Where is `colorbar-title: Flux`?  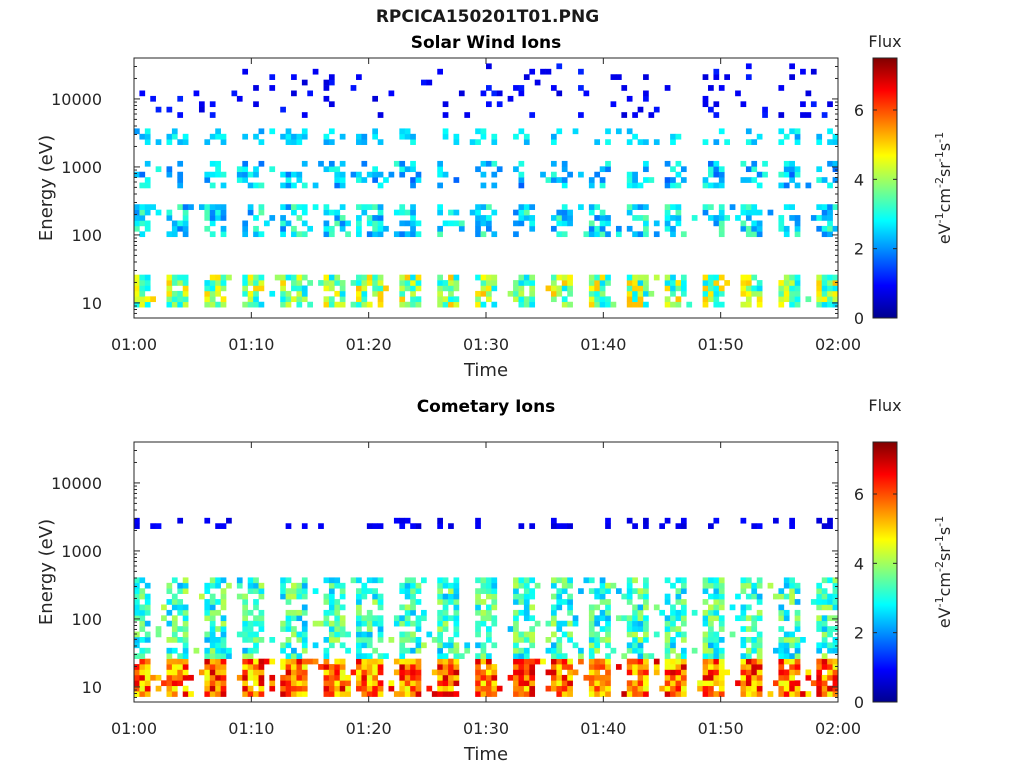
colorbar-title: Flux is located at coordinates (884, 41).